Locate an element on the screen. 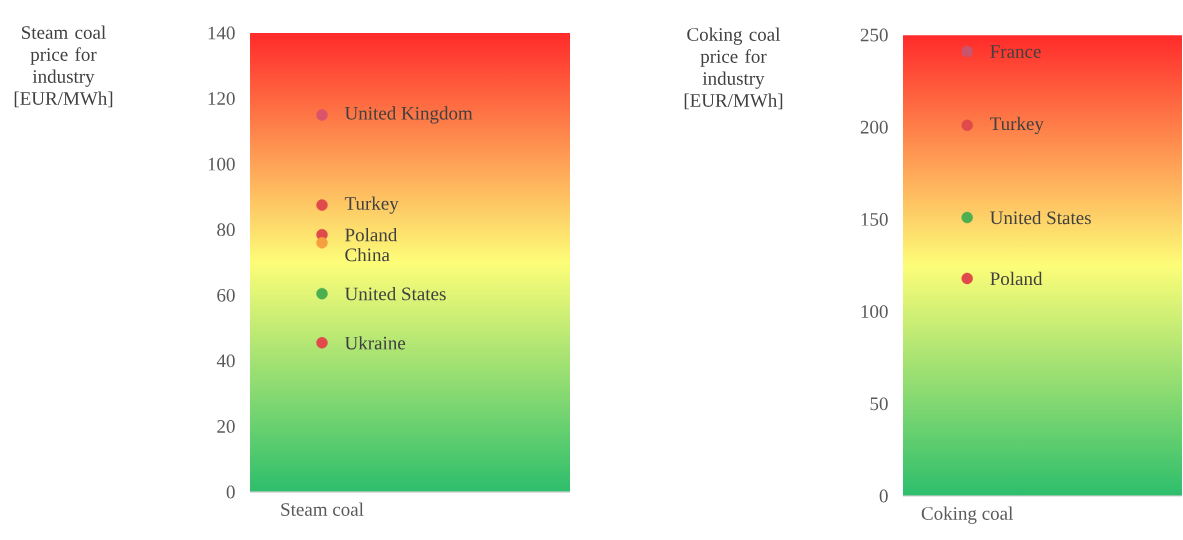 The image size is (1183, 540). series-label: United Kingdom is located at coordinates (408, 115).